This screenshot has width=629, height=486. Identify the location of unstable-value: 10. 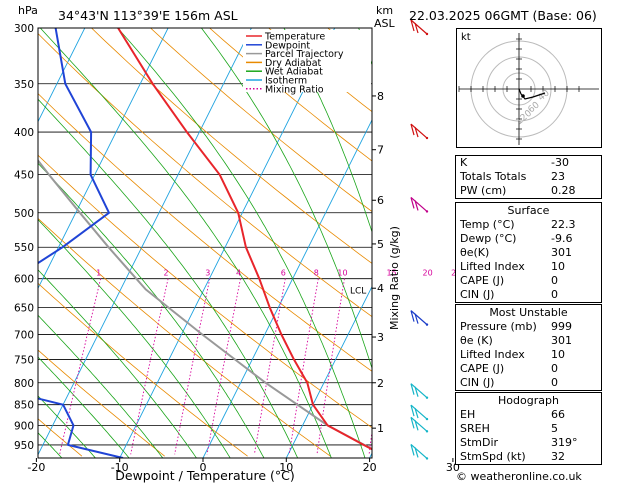
(558, 354).